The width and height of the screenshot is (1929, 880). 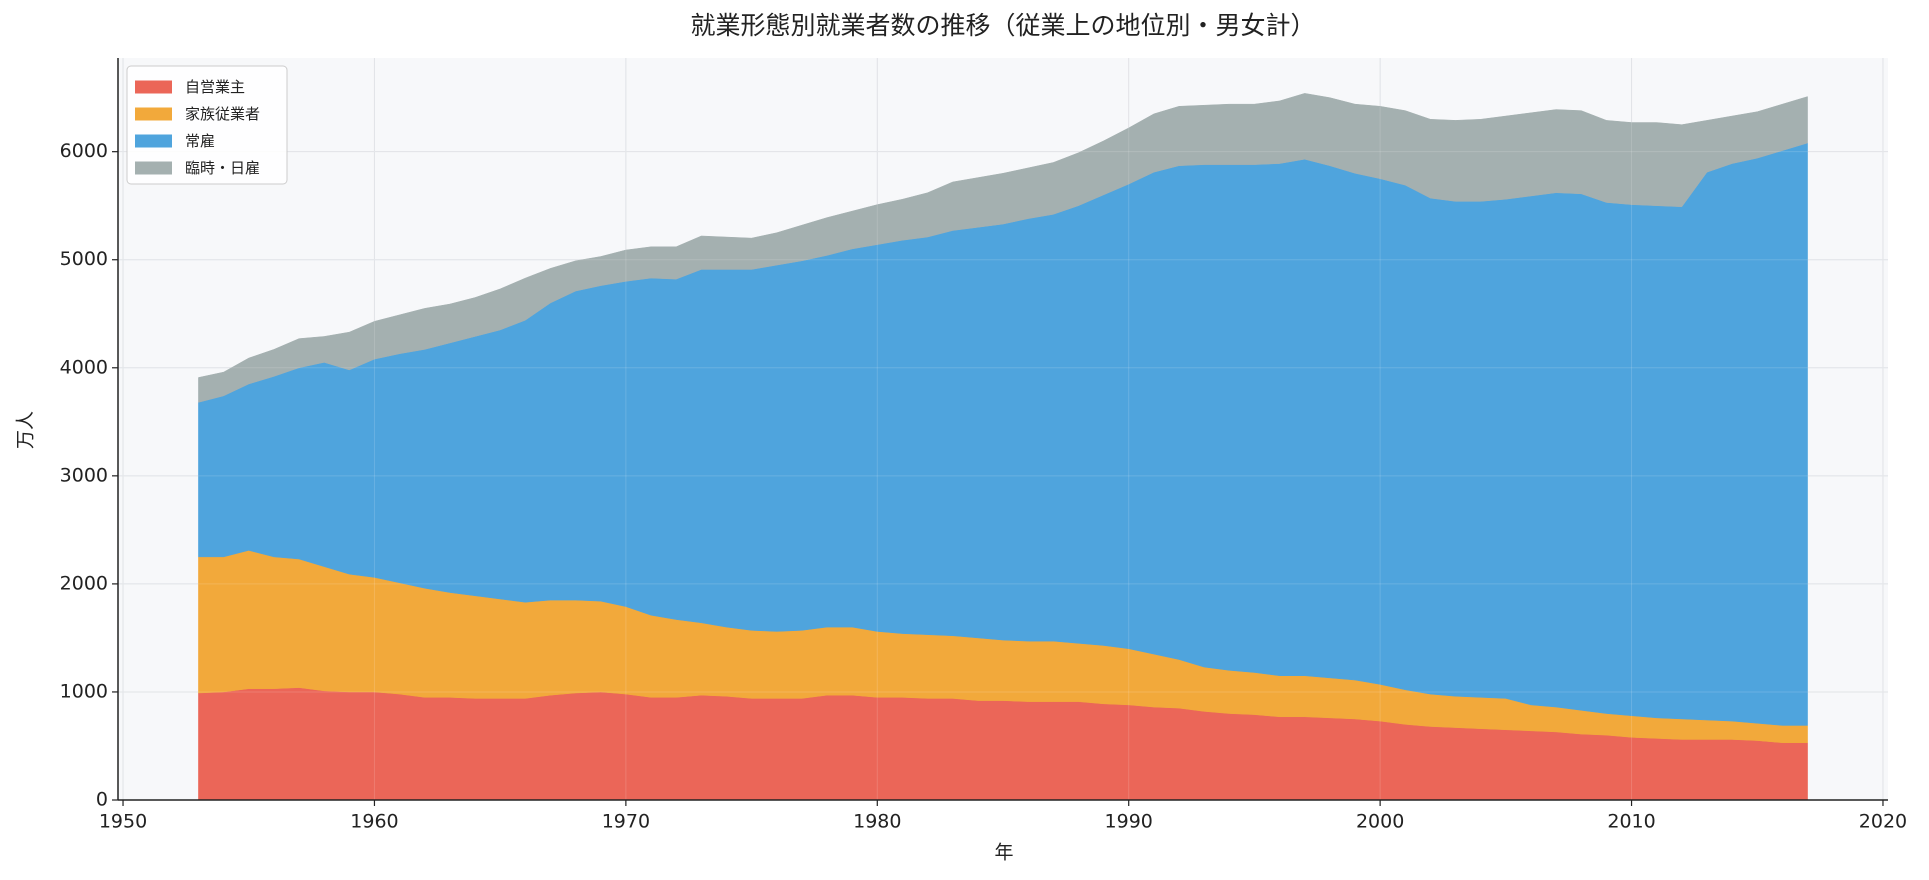 What do you see at coordinates (877, 822) in the screenshot?
I see `x-tick-label: 1980` at bounding box center [877, 822].